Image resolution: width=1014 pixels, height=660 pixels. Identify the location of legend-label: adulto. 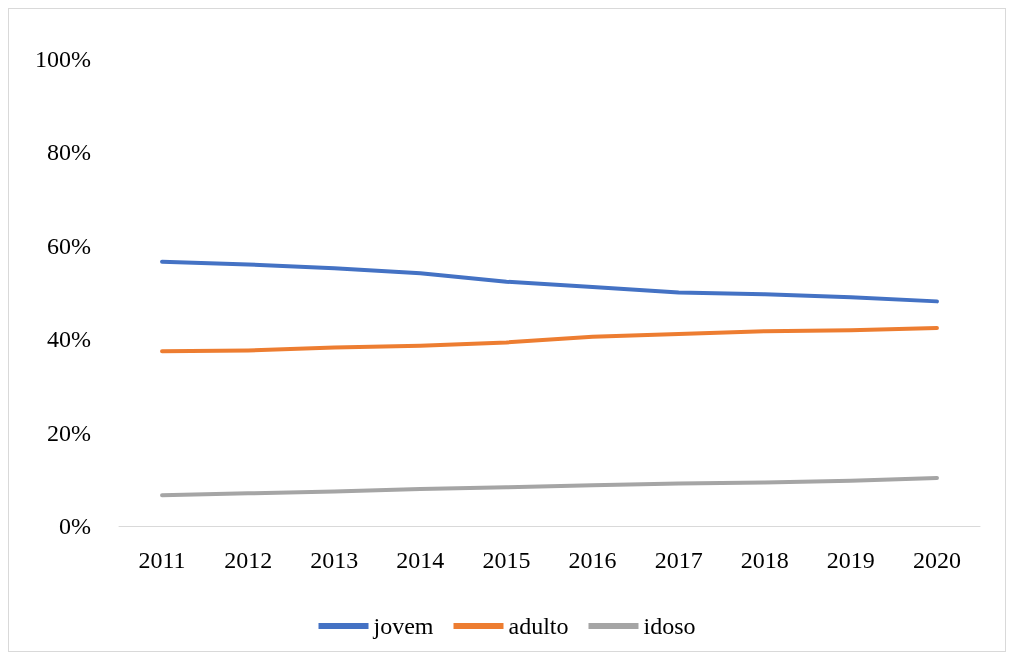
(538, 626).